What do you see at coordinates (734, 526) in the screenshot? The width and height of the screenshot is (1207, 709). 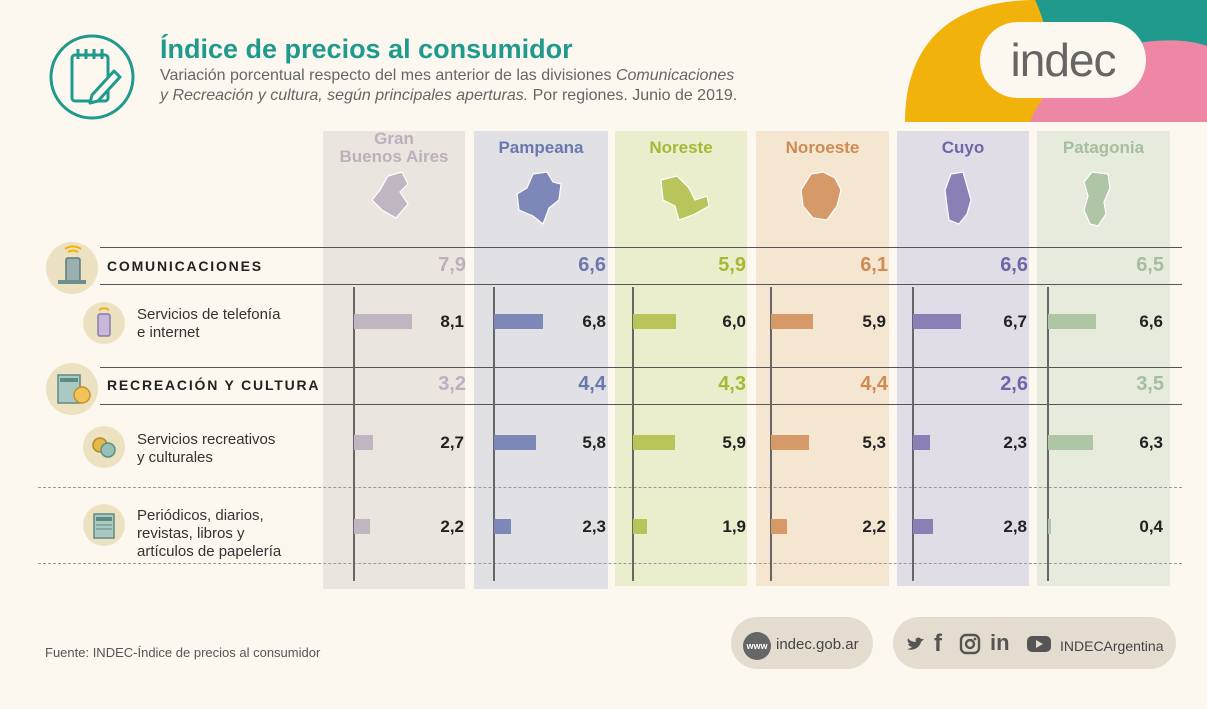 I see `bar-value-label: 1,9` at bounding box center [734, 526].